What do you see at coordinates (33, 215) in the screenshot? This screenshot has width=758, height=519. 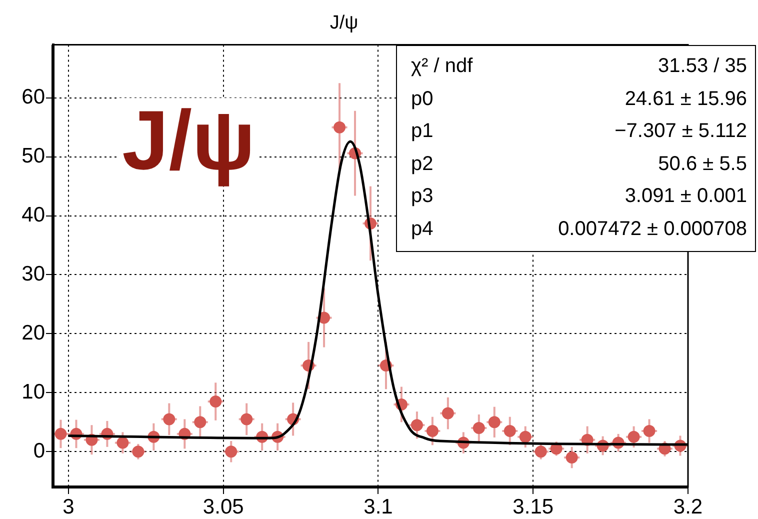 I see `y-tick-label: 40` at bounding box center [33, 215].